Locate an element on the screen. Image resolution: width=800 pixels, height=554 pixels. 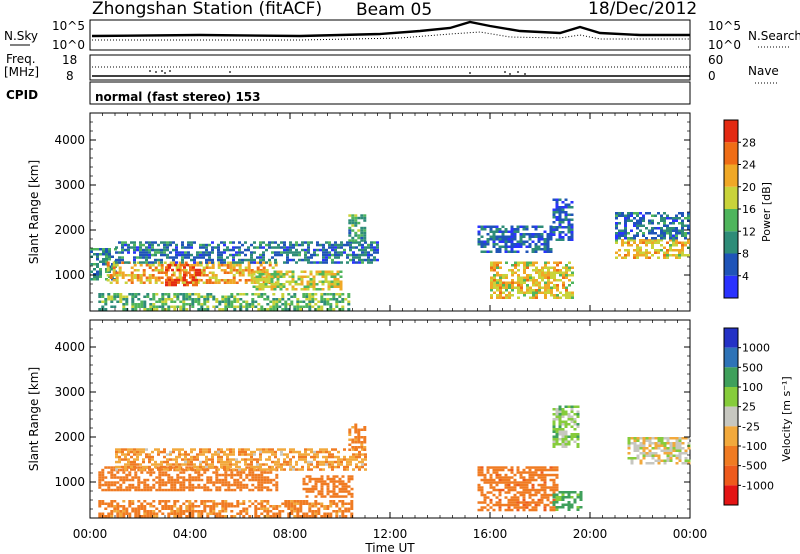
cpid-label: CPID is located at coordinates (22, 95).